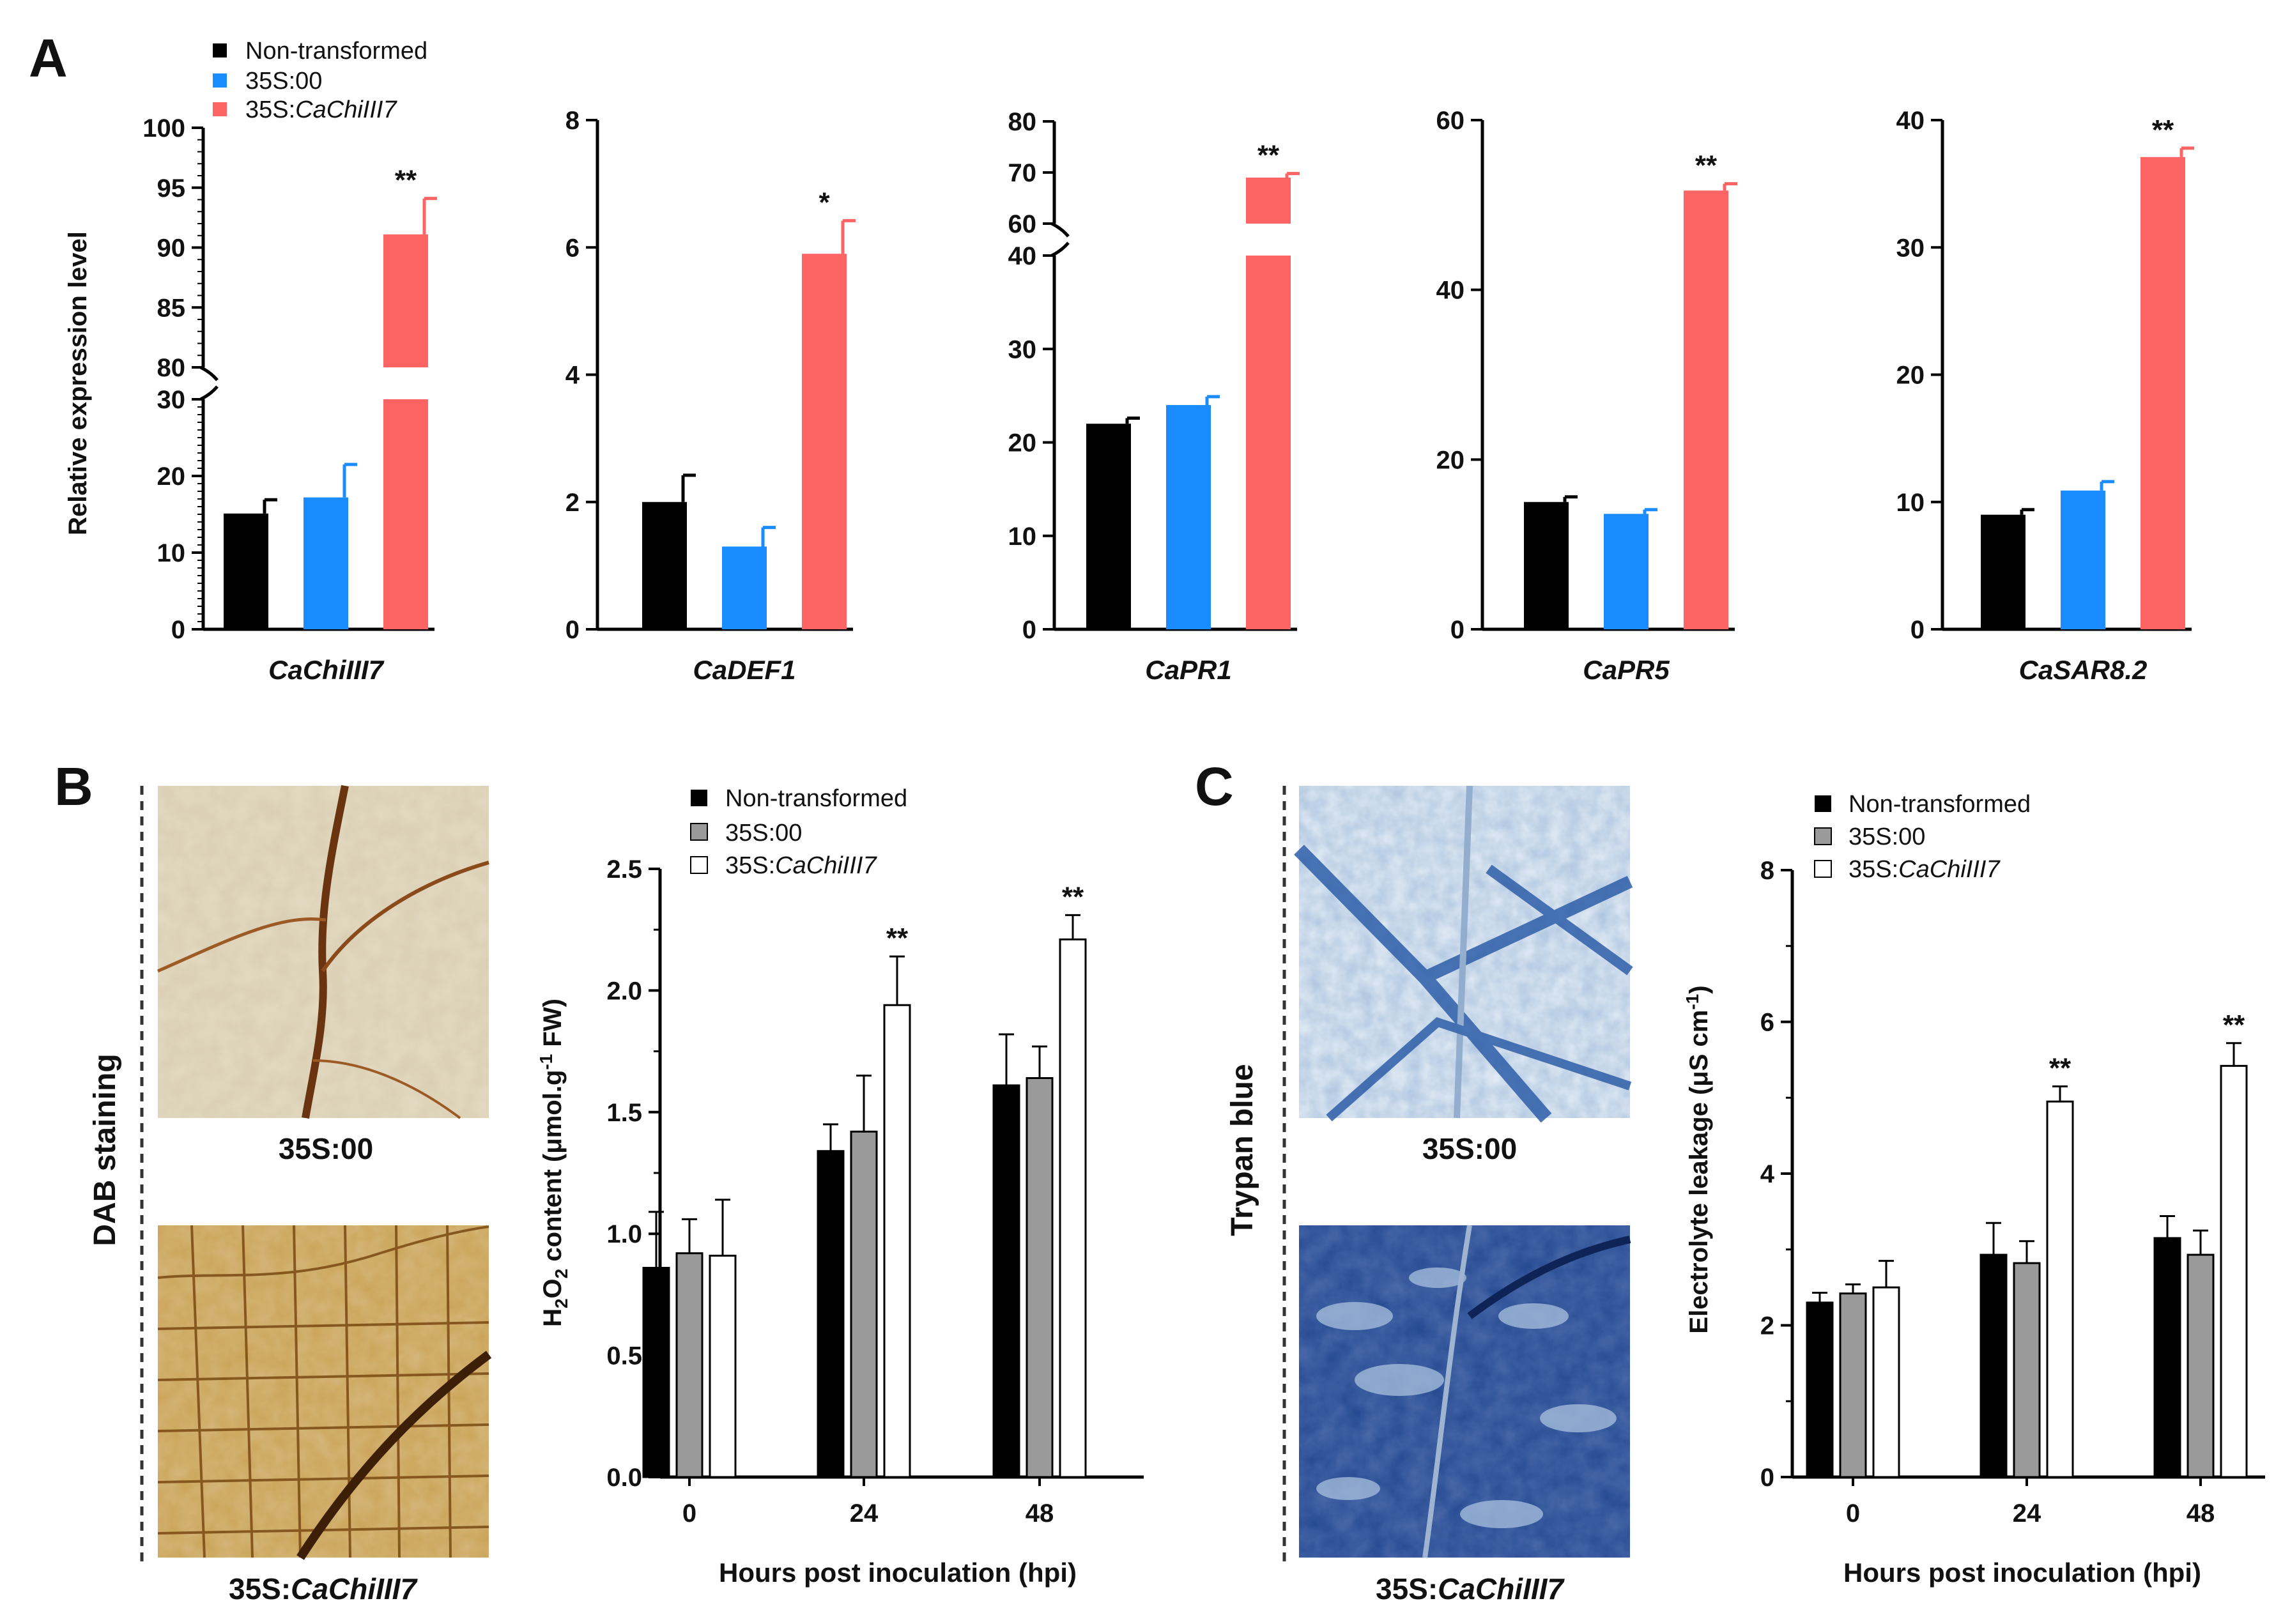  What do you see at coordinates (1214, 786) in the screenshot?
I see `panel-label-c: C` at bounding box center [1214, 786].